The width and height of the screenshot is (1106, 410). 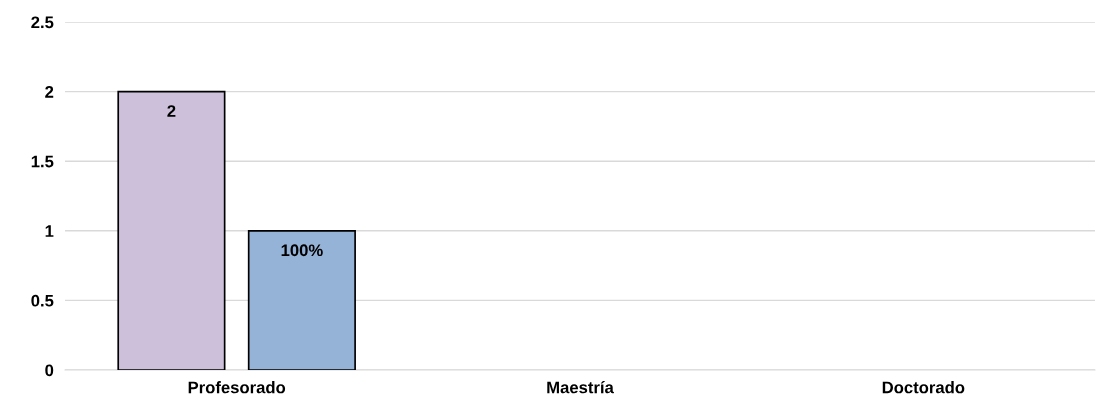 I want to click on x-tick-label: Doctorado, so click(x=923, y=387).